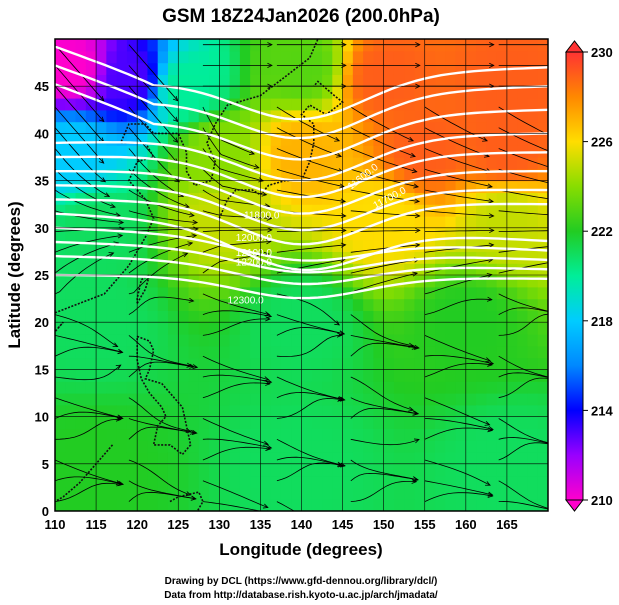 The height and width of the screenshot is (605, 619). What do you see at coordinates (254, 263) in the screenshot?
I see `contour-label: 12200.0` at bounding box center [254, 263].